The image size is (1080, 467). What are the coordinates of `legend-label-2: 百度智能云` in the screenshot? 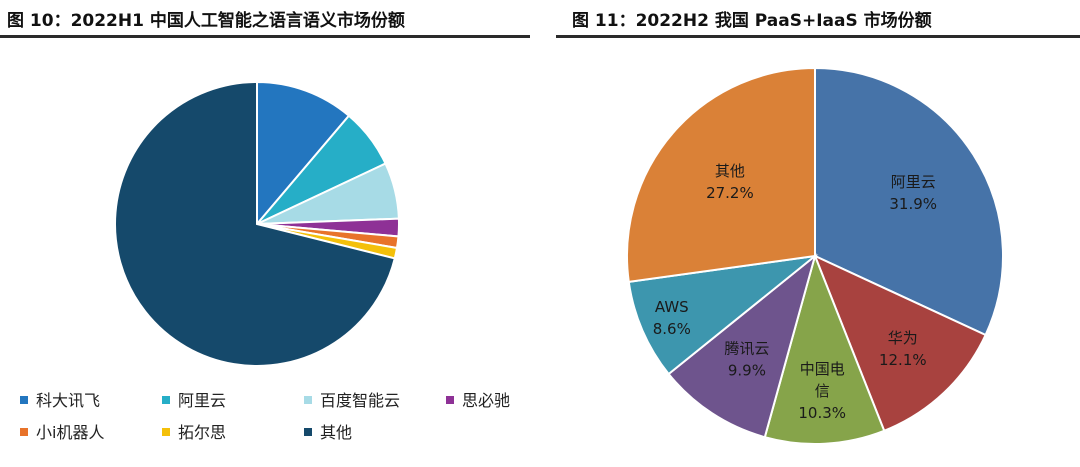 It's located at (360, 400).